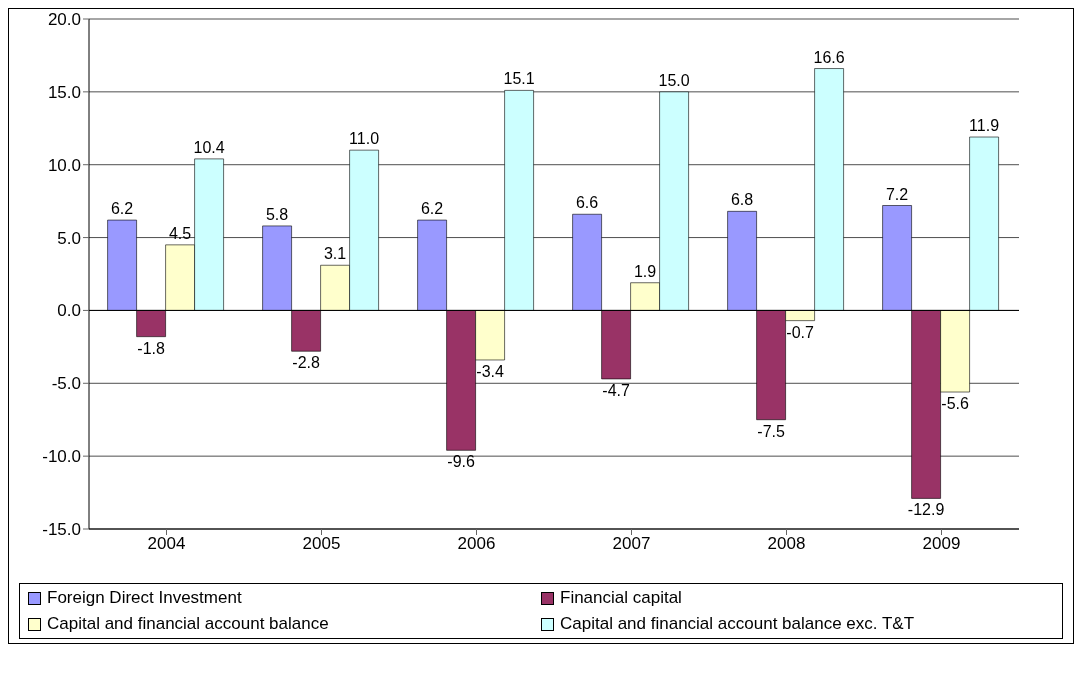 This screenshot has width=1082, height=696. Describe the element at coordinates (166, 544) in the screenshot. I see `x-tick-label: 2004` at that location.